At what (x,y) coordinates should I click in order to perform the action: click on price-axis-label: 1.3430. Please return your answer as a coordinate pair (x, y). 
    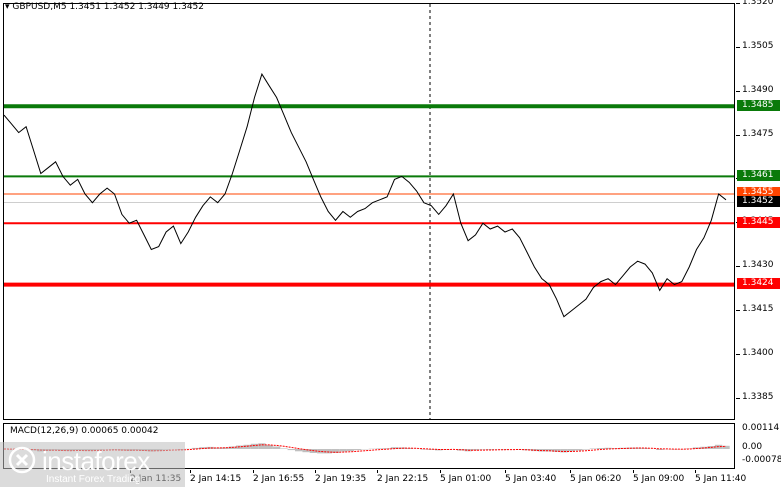
    Looking at the image, I should click on (758, 265).